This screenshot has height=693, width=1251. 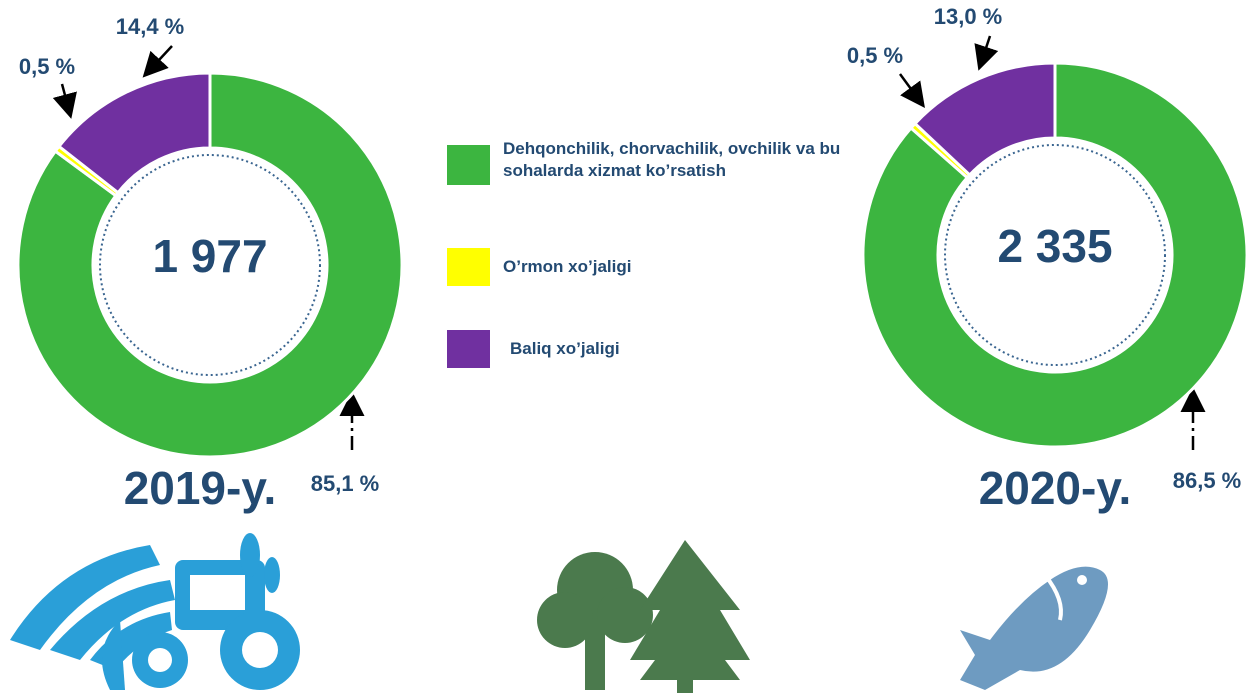 What do you see at coordinates (1054, 246) in the screenshot?
I see `center-label: 2 335` at bounding box center [1054, 246].